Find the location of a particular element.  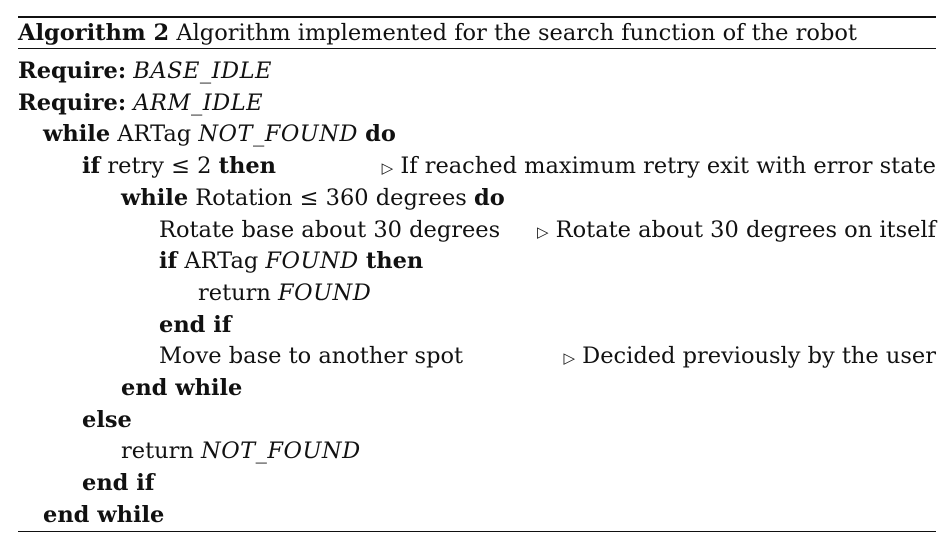

return-found-value: FOUND is located at coordinates (325, 293).